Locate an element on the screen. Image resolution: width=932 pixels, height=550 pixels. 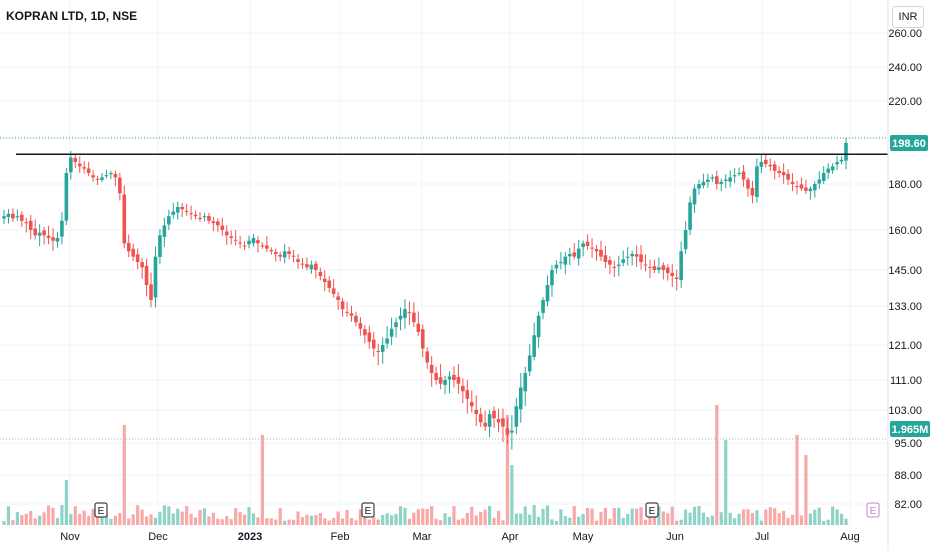
earnings-marker-label: E is located at coordinates (652, 511).